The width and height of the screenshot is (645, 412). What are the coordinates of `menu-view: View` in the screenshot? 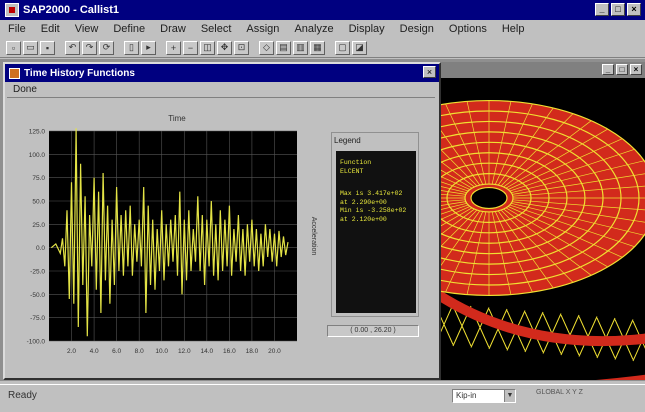 It's located at (86, 29).